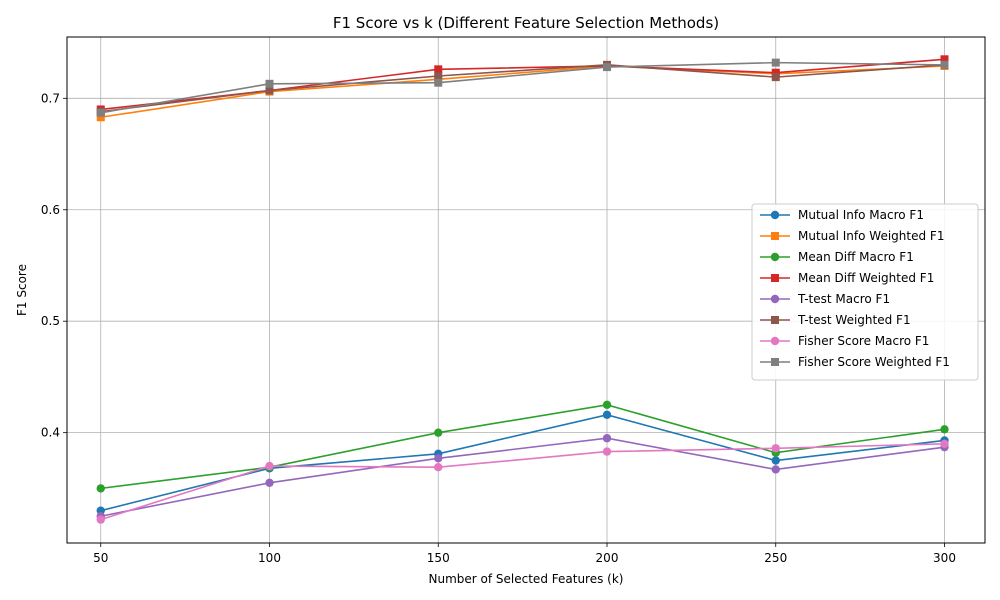  What do you see at coordinates (50, 98) in the screenshot?
I see `y-tick-label: 0.7` at bounding box center [50, 98].